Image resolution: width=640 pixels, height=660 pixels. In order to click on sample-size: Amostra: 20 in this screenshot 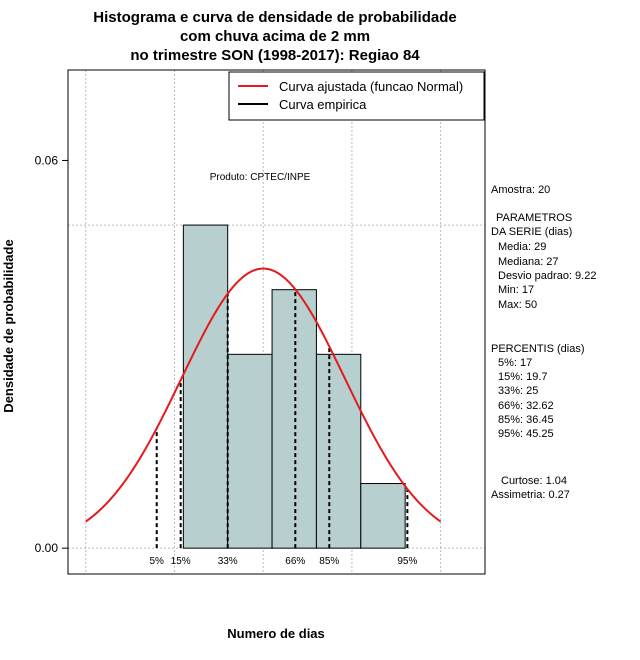, I will do `click(520, 190)`.